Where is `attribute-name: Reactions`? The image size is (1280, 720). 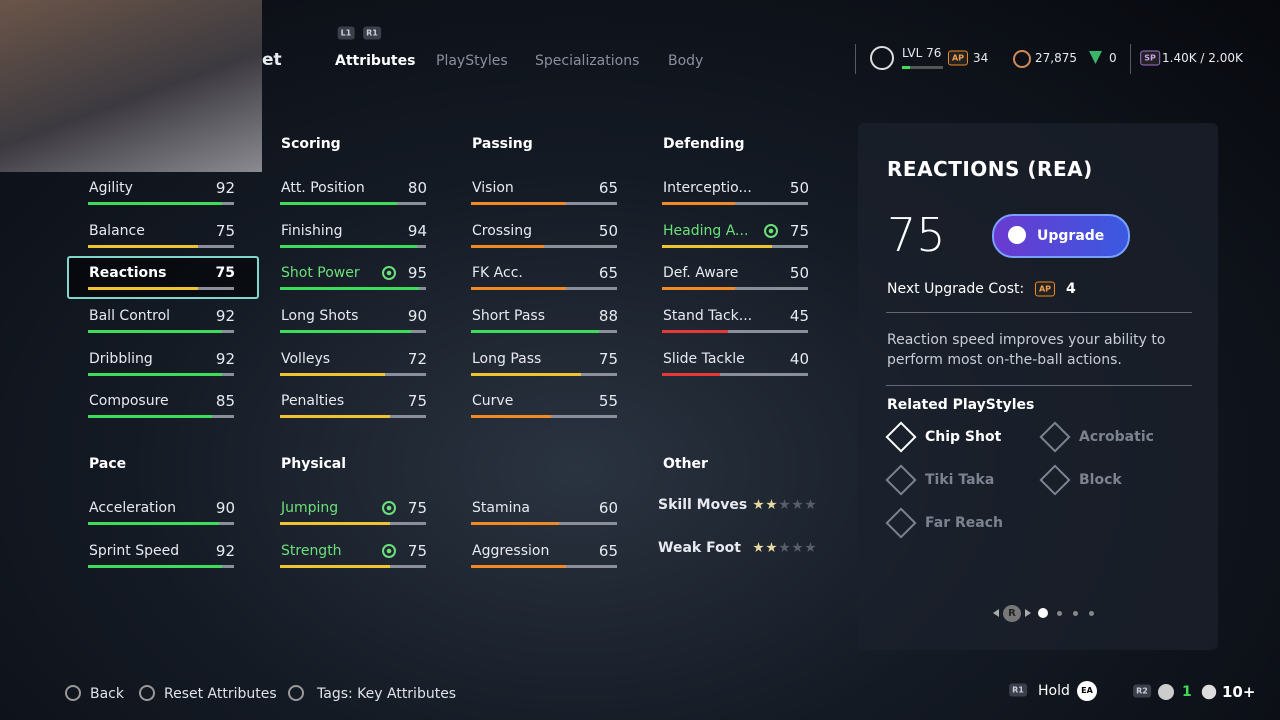
attribute-name: Reactions is located at coordinates (128, 273).